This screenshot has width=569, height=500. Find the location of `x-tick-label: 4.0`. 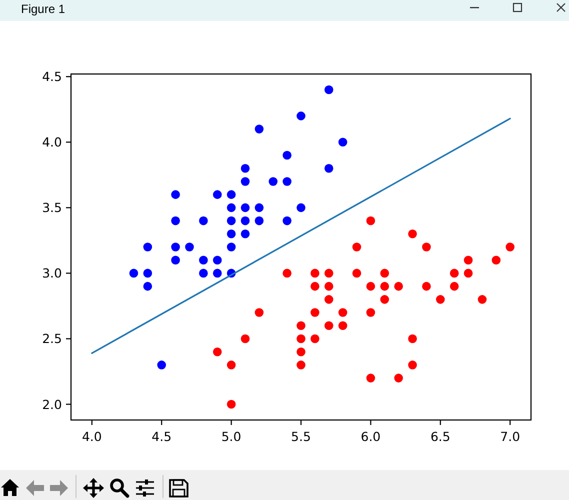

x-tick-label: 4.0 is located at coordinates (92, 436).